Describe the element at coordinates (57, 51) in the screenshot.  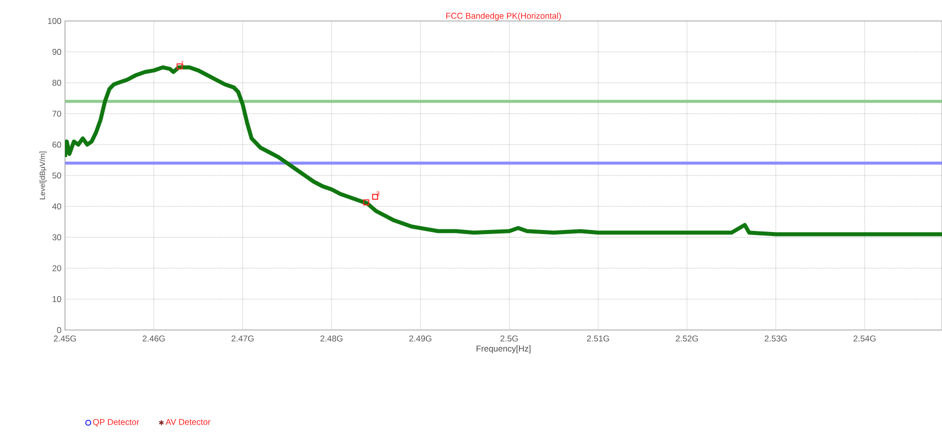
I see `y-tick-label: 90` at that location.